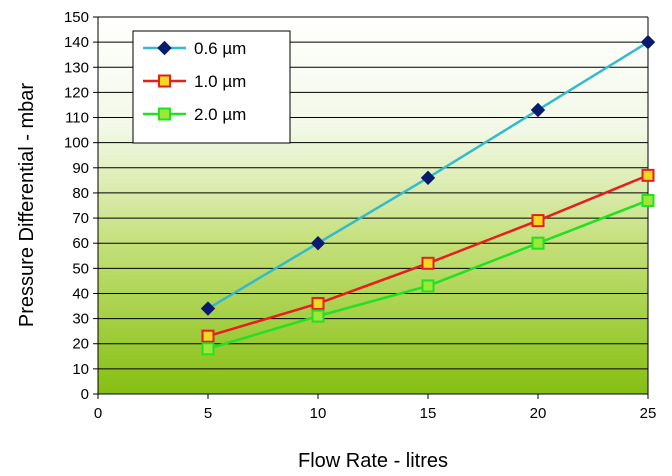  I want to click on y-tick-label: 80, so click(80, 193).